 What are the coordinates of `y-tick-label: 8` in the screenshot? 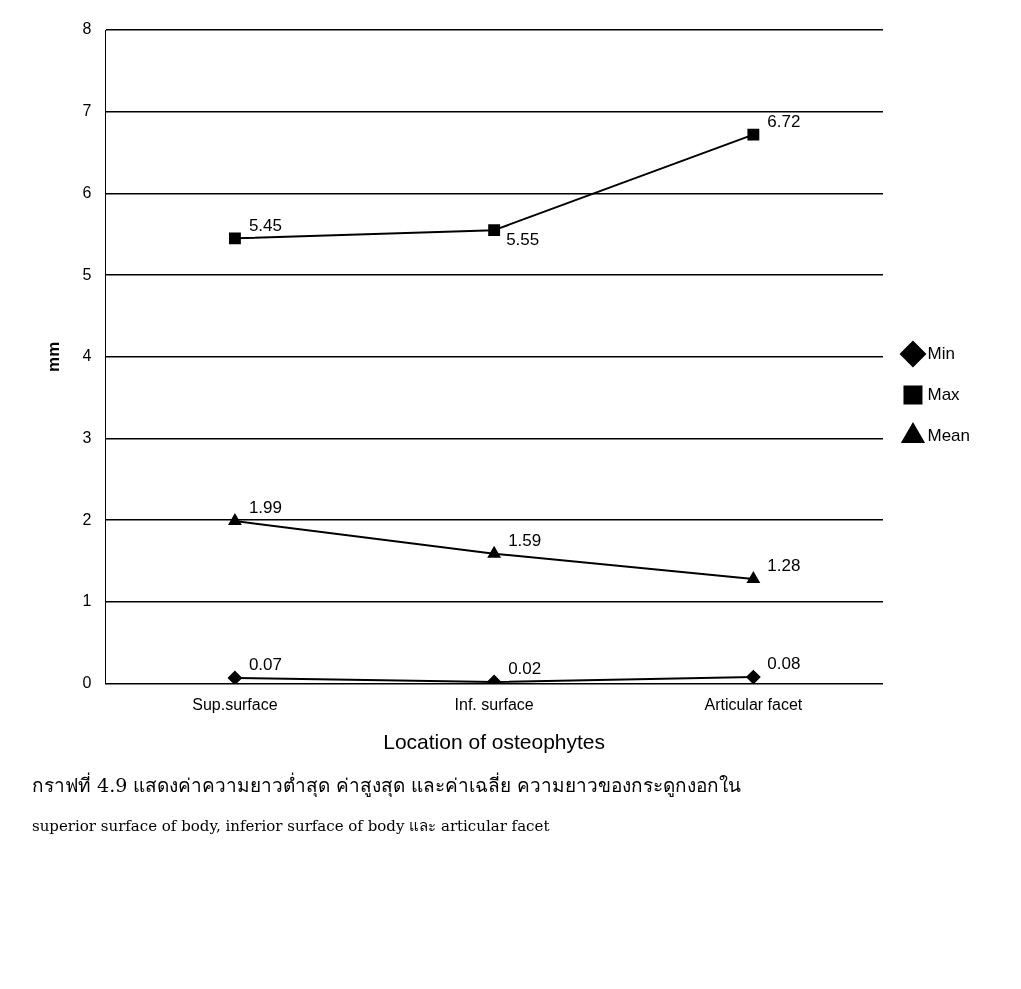 It's located at (87, 29).